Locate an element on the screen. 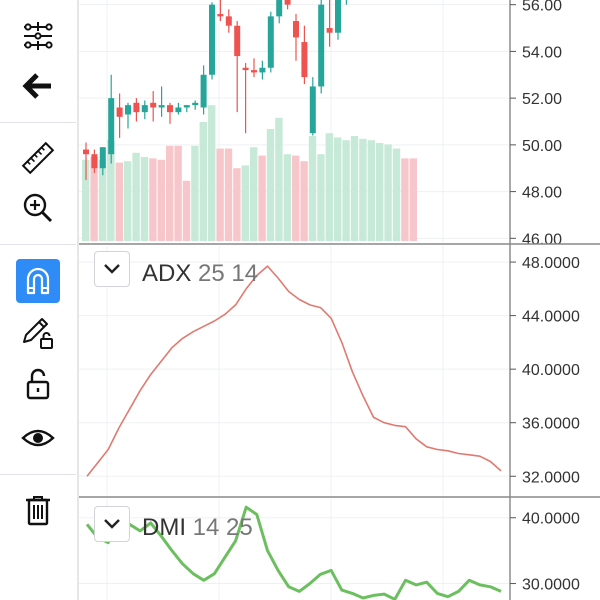  volume-bars is located at coordinates (249, 173).